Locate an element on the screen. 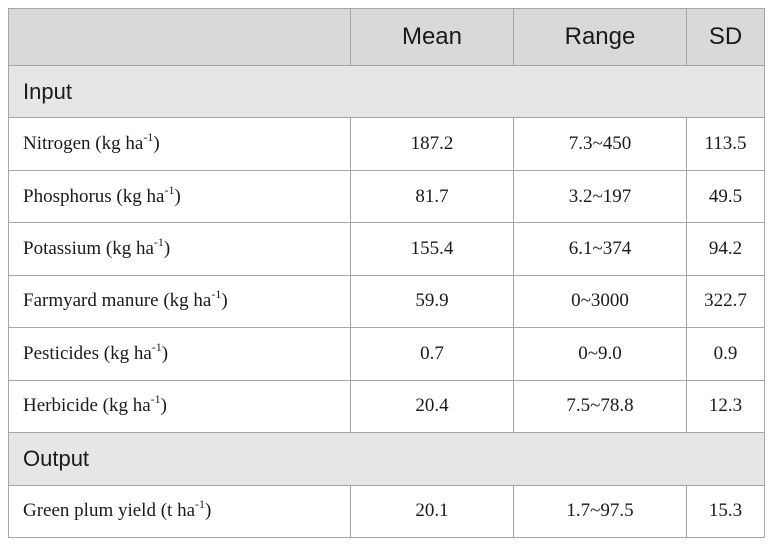 The height and width of the screenshot is (545, 772). cell-range: 0~3000 is located at coordinates (600, 301).